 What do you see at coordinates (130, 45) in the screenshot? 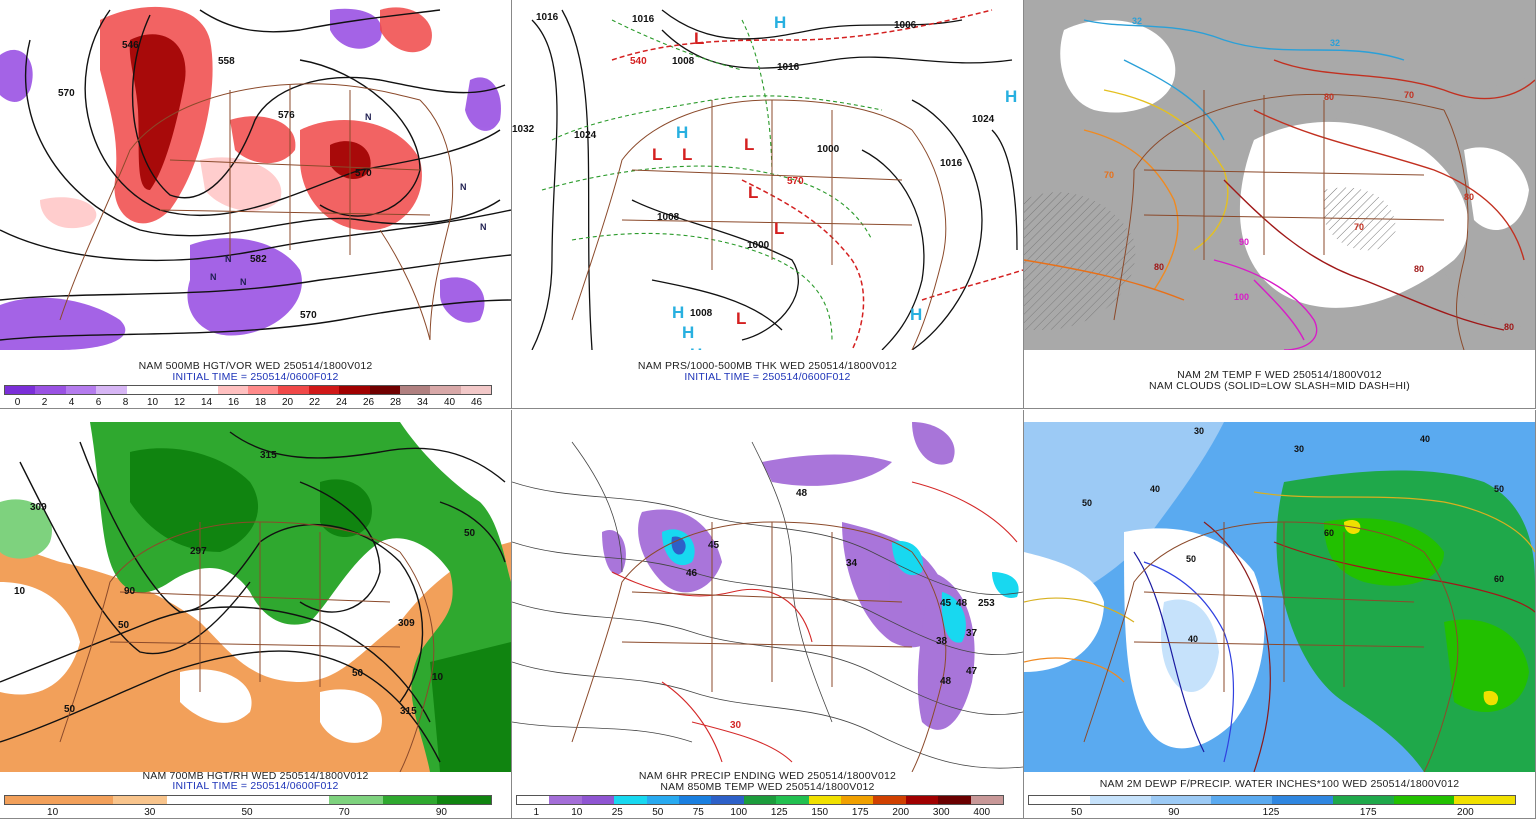
I see `contour-label: 546` at bounding box center [130, 45].